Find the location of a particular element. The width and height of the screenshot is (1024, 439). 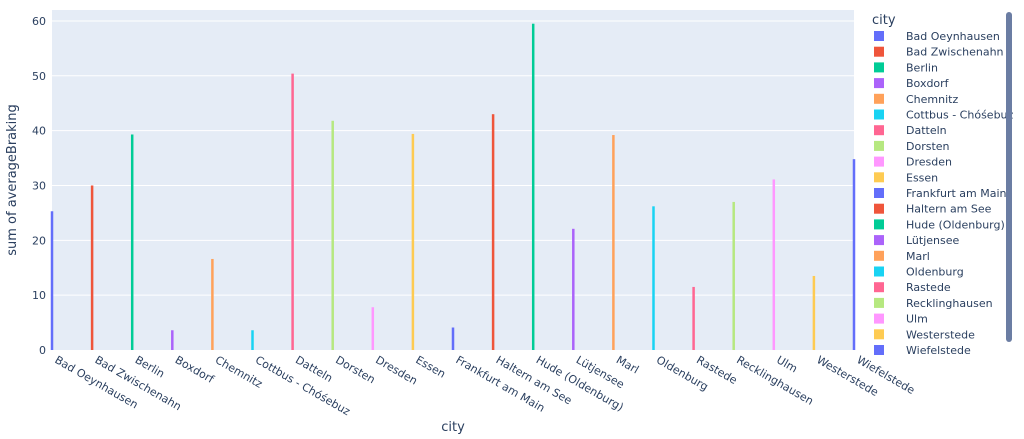

legend-label: Dresden is located at coordinates (929, 162).